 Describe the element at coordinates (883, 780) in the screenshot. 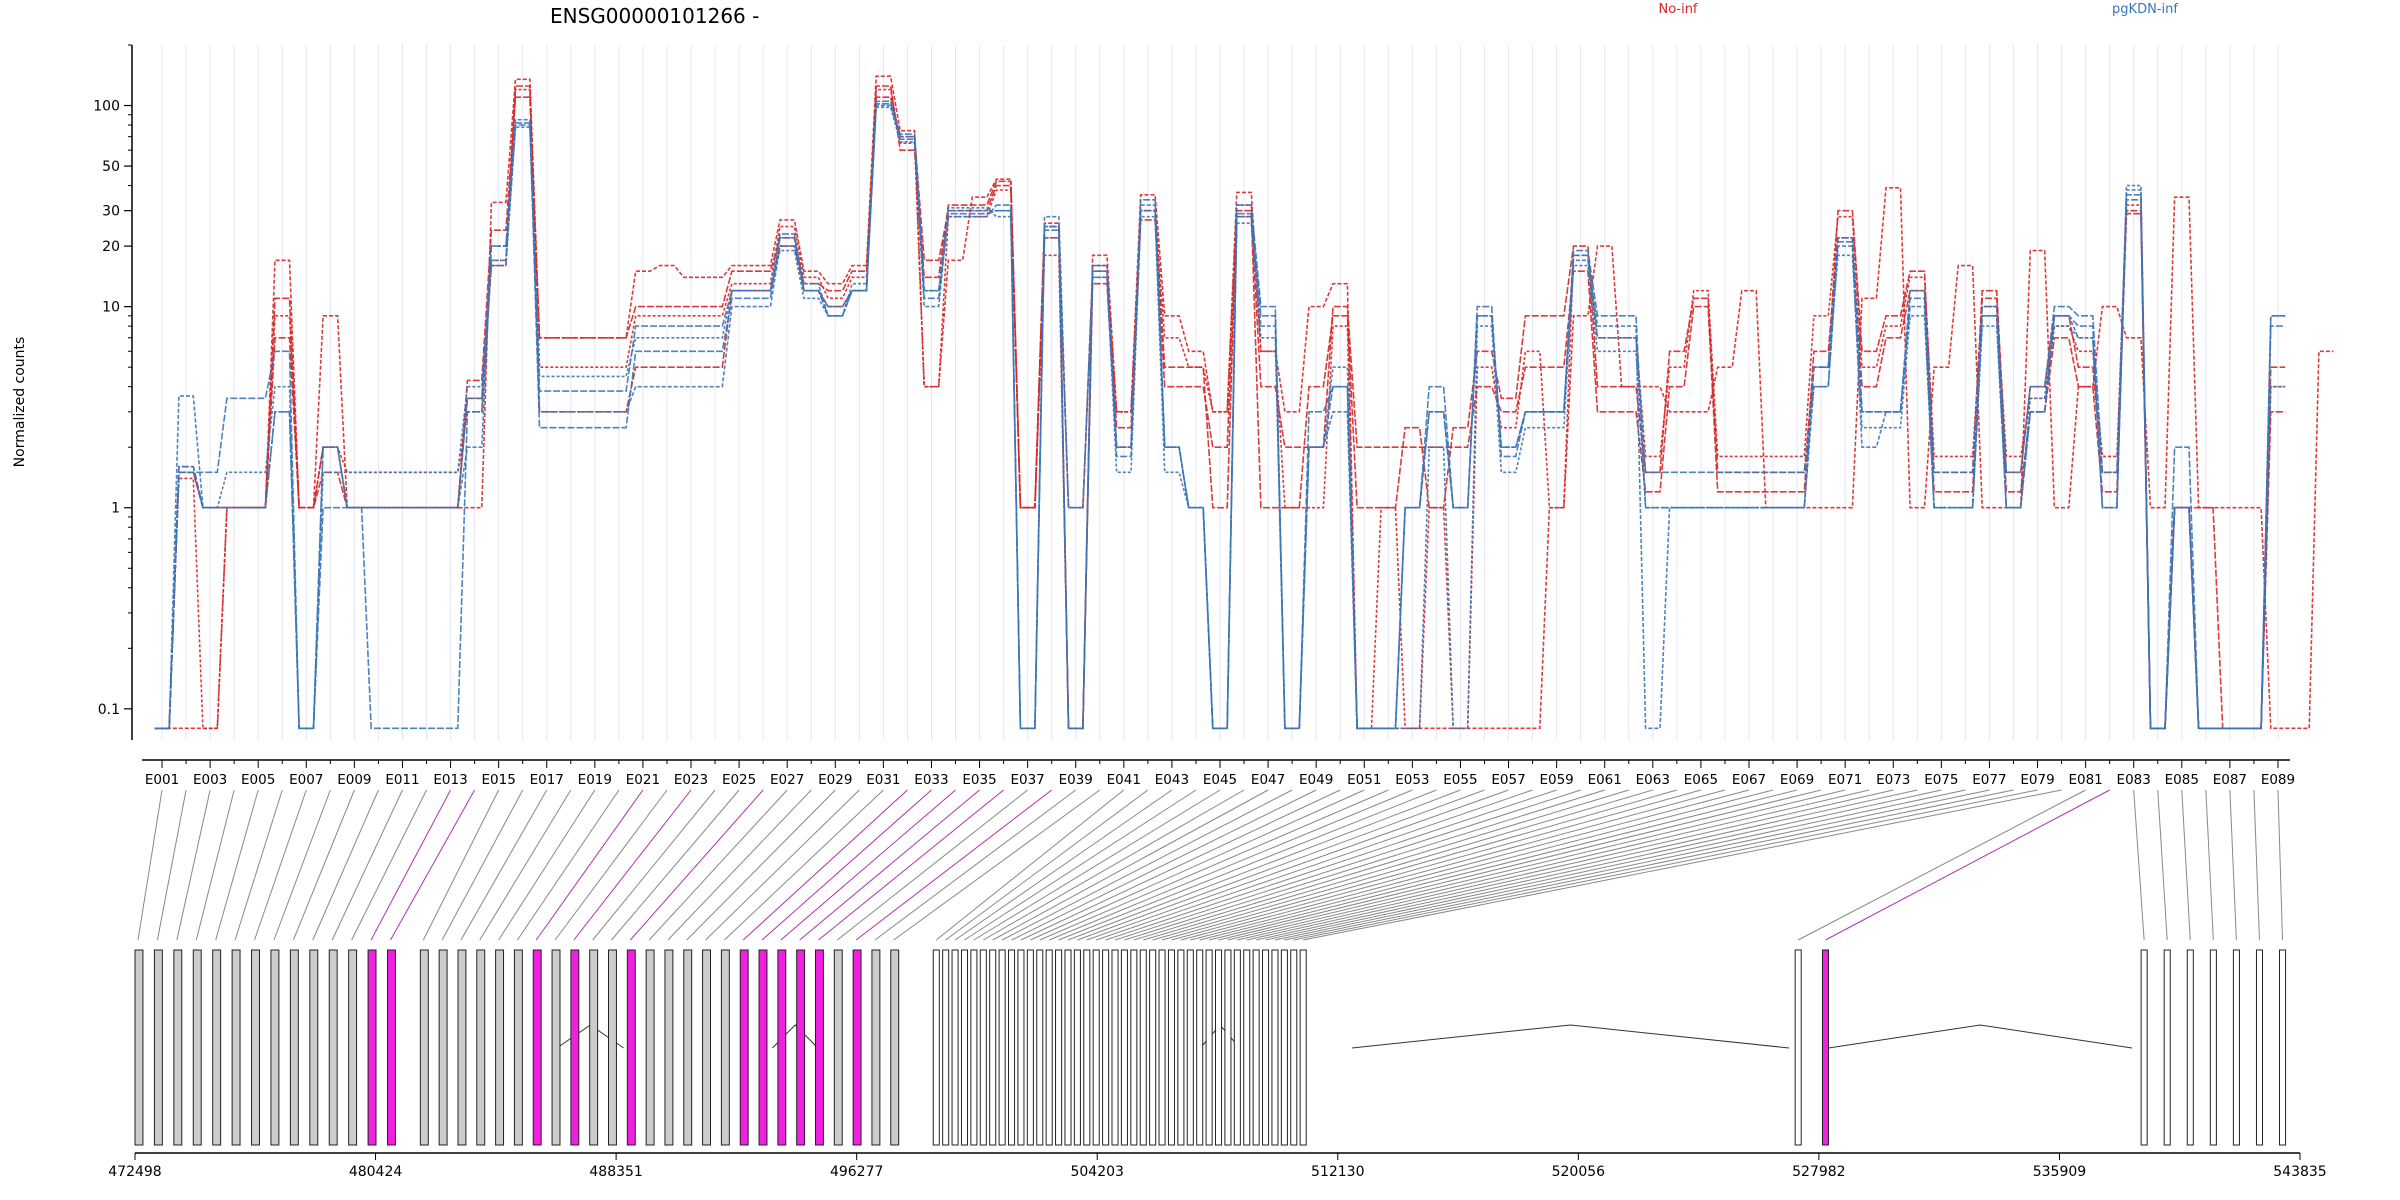

I see `x-tick-label: E031` at that location.